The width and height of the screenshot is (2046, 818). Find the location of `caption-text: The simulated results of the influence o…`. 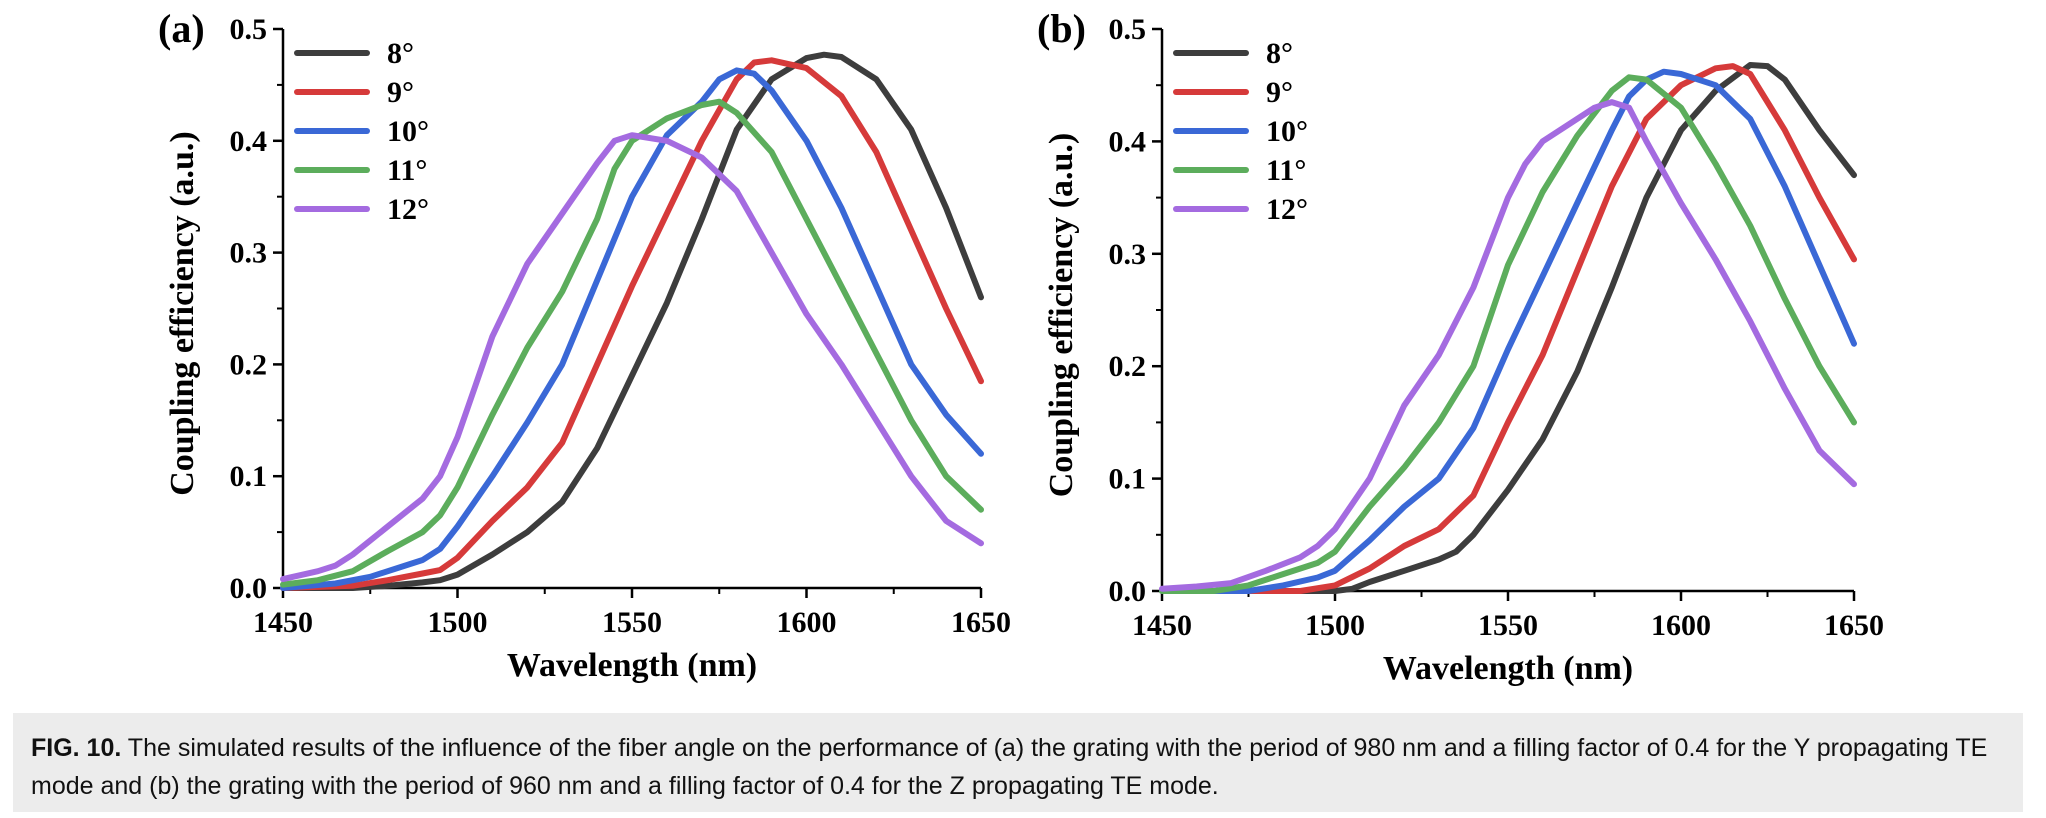

caption-text: The simulated results of the influence o… is located at coordinates (1009, 767).